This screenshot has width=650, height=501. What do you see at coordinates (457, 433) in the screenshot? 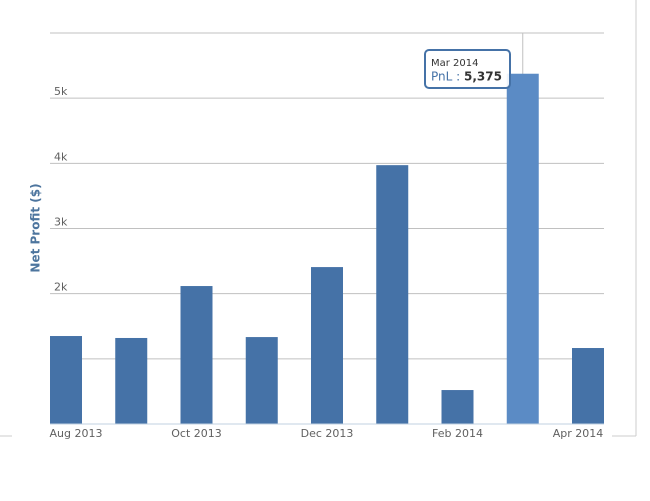
I see `x-tick-label: Feb 2014` at bounding box center [457, 433].